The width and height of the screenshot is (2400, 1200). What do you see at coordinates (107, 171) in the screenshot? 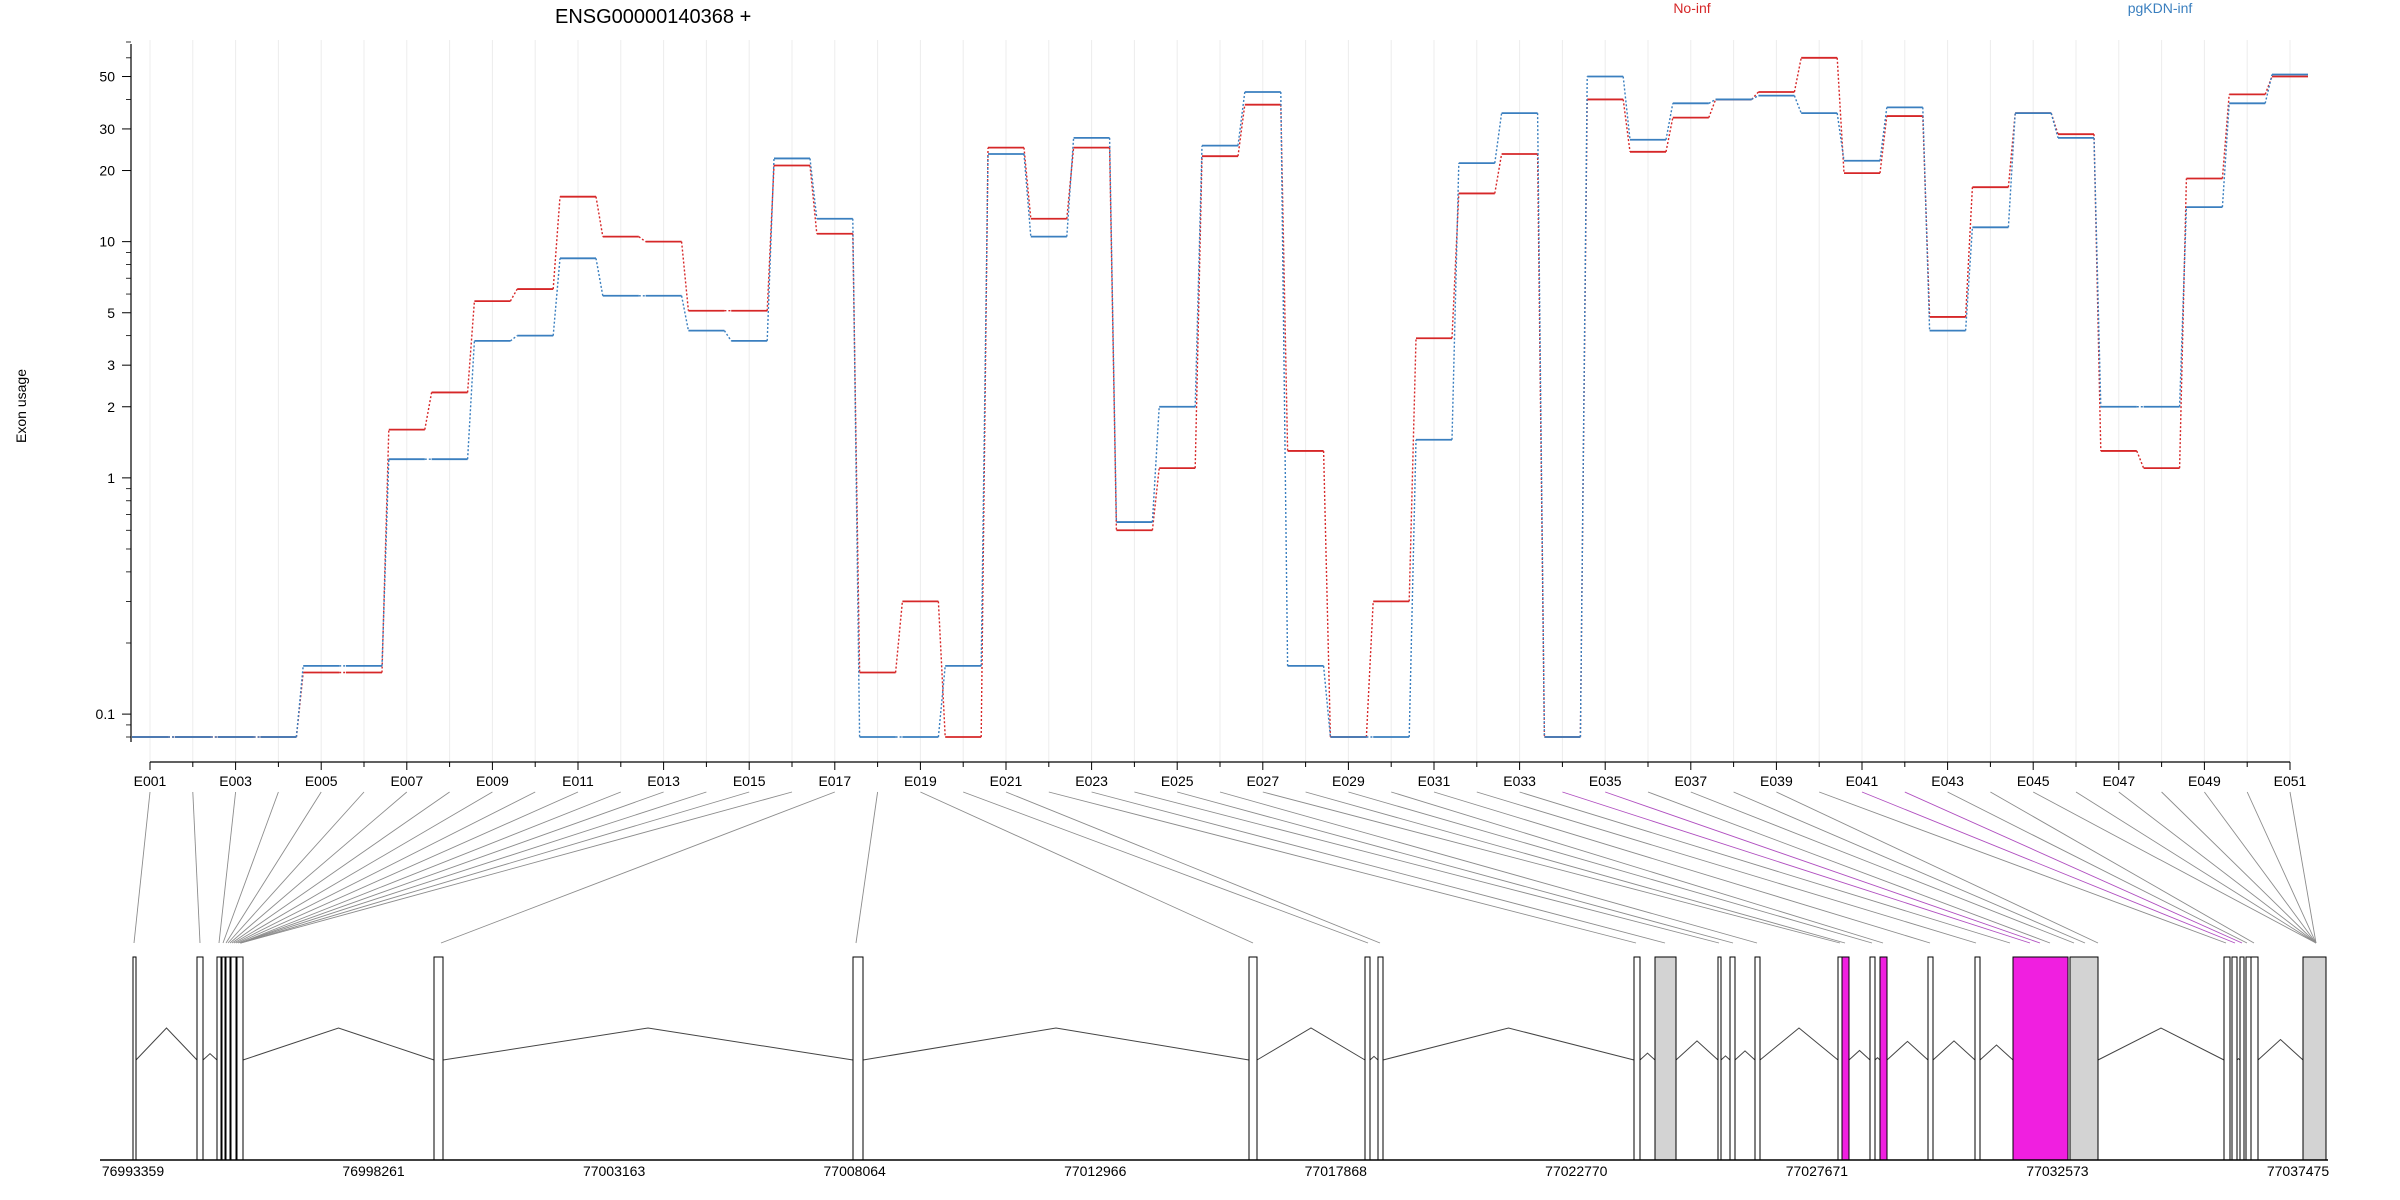
I see `y-tick-label: 20` at bounding box center [107, 171].